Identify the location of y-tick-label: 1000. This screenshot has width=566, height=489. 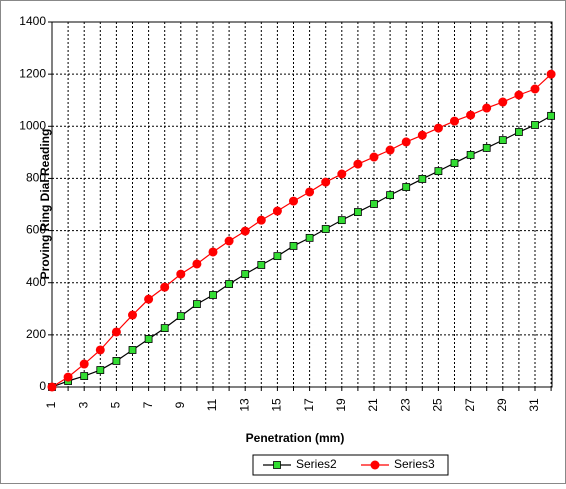
(32, 125).